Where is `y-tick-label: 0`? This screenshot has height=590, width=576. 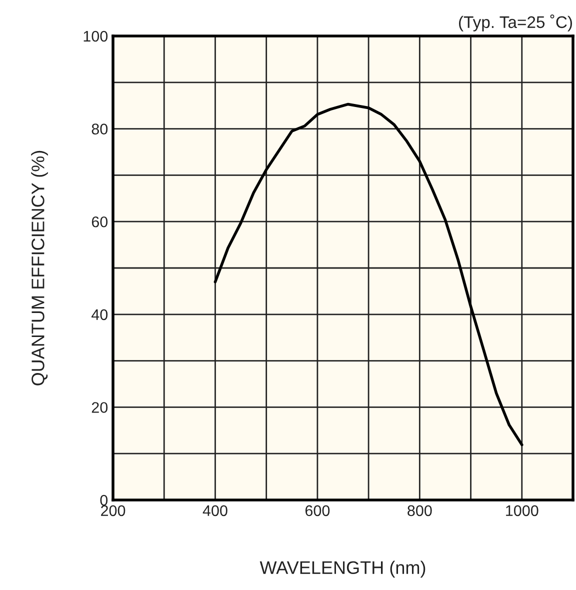 y-tick-label: 0 is located at coordinates (104, 500).